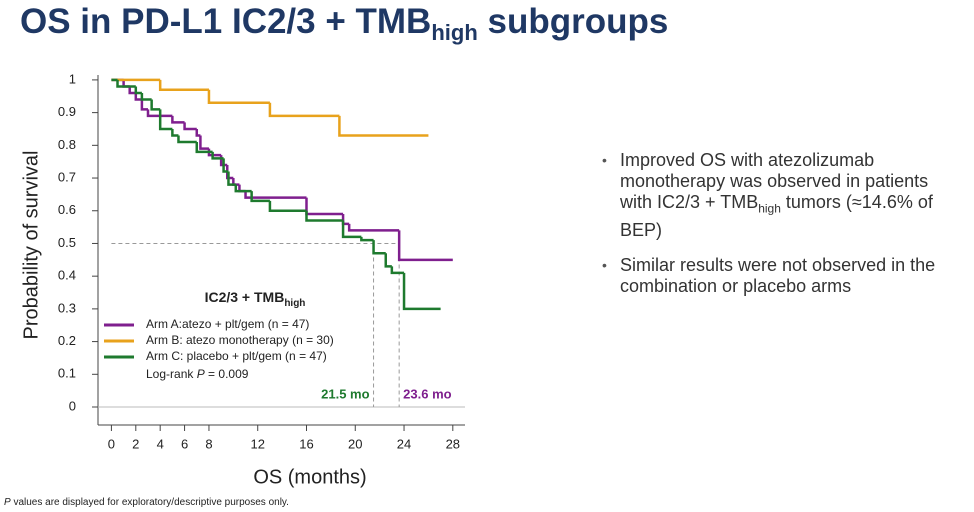 The width and height of the screenshot is (974, 512). Describe the element at coordinates (454, 32) in the screenshot. I see `title-subscript: high` at that location.